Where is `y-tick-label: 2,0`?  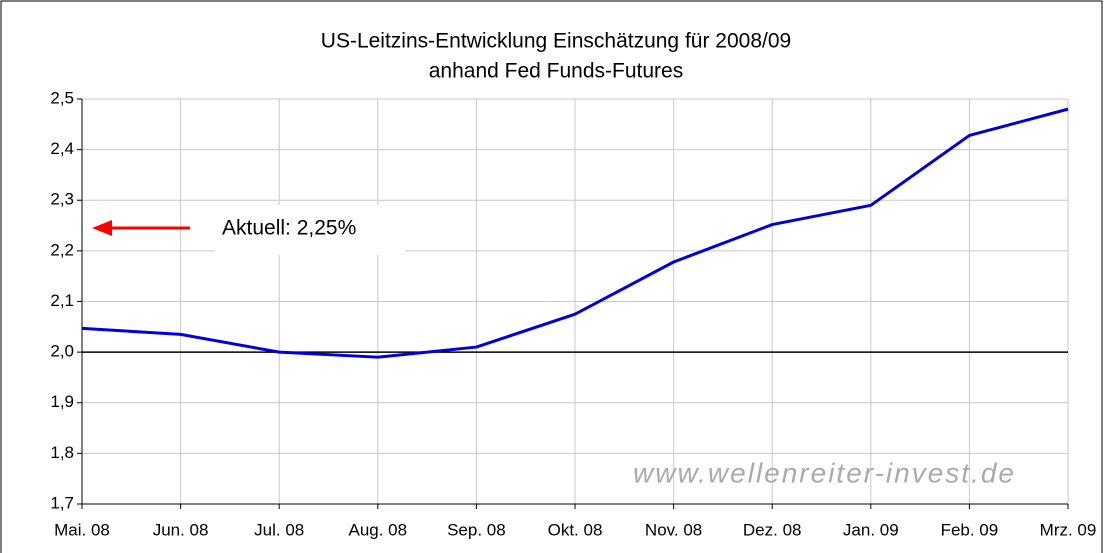 y-tick-label: 2,0 is located at coordinates (62, 351).